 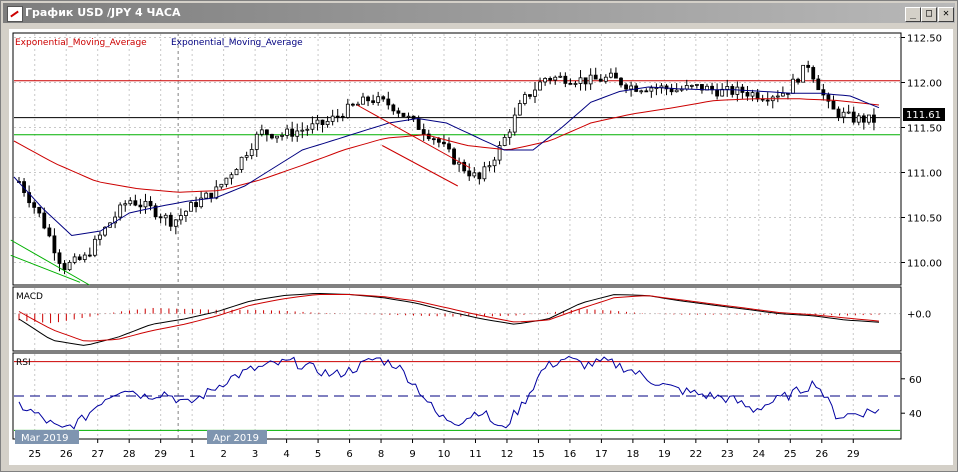 What do you see at coordinates (924, 174) in the screenshot?
I see `y-tick-label: 111.00` at bounding box center [924, 174].